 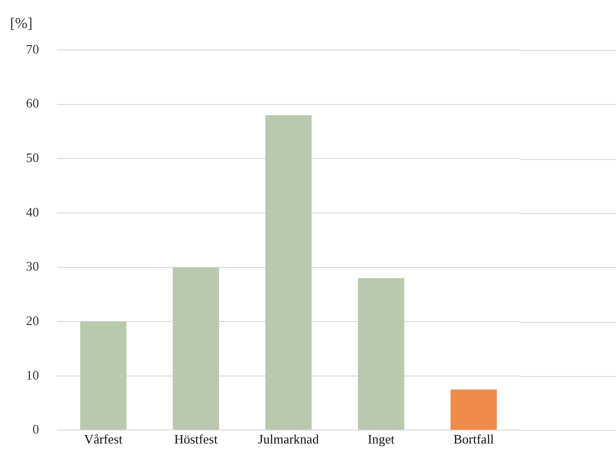 What do you see at coordinates (32, 158) in the screenshot?
I see `y-tick-label: 50` at bounding box center [32, 158].